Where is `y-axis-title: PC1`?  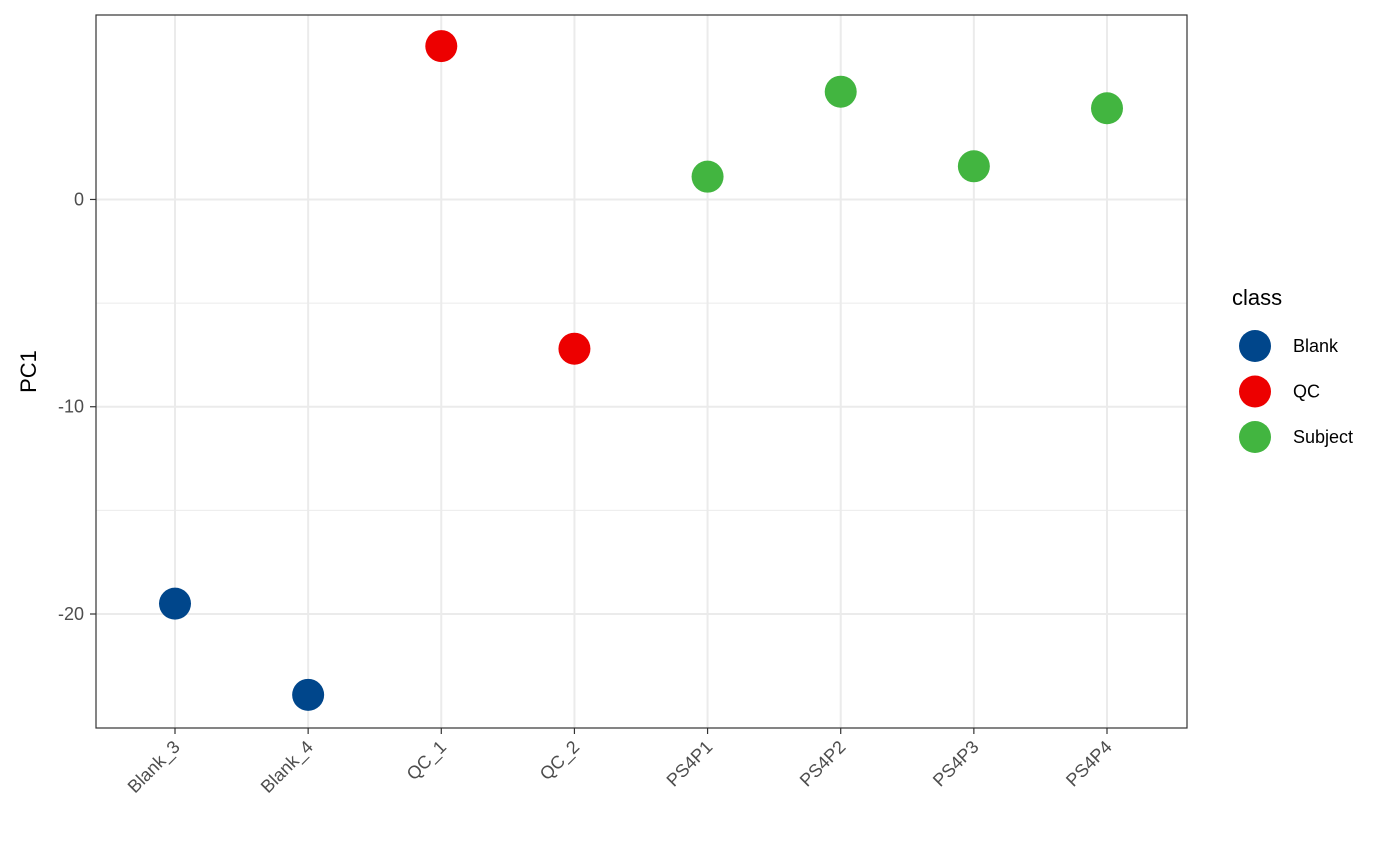
y-axis-title: PC1 is located at coordinates (28, 371).